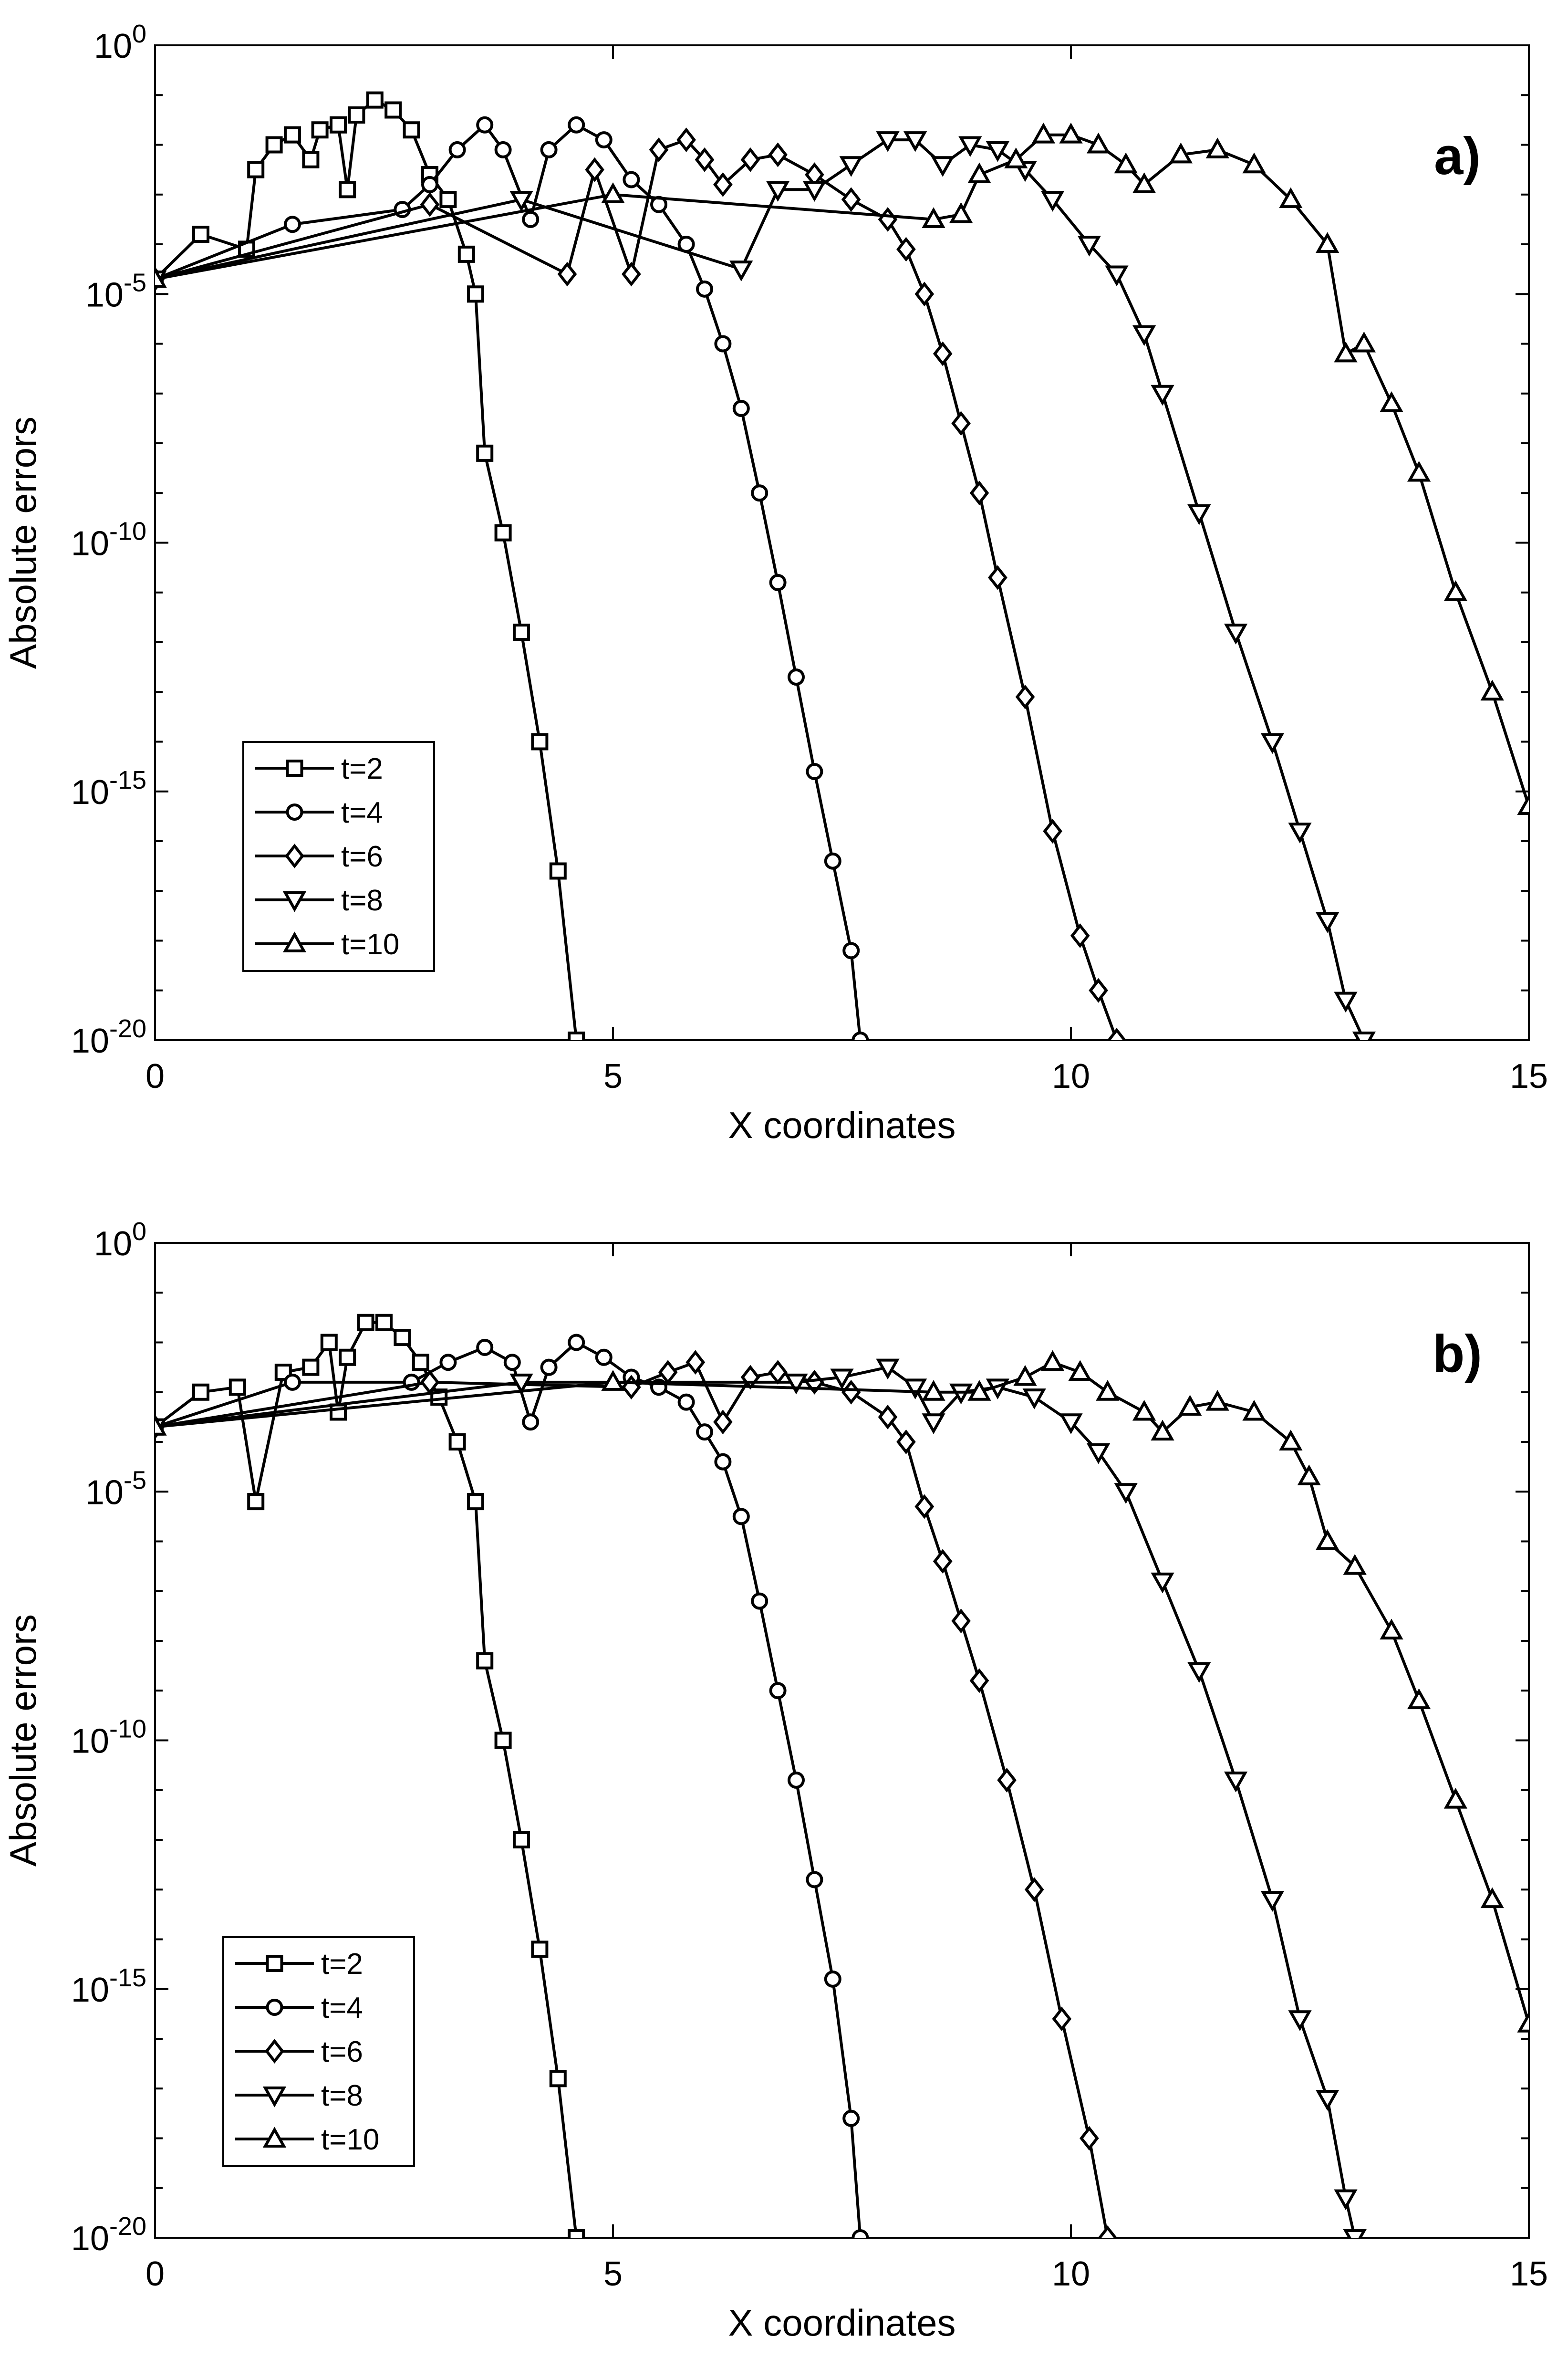  I want to click on x-tick-label: 10, so click(1071, 1076).